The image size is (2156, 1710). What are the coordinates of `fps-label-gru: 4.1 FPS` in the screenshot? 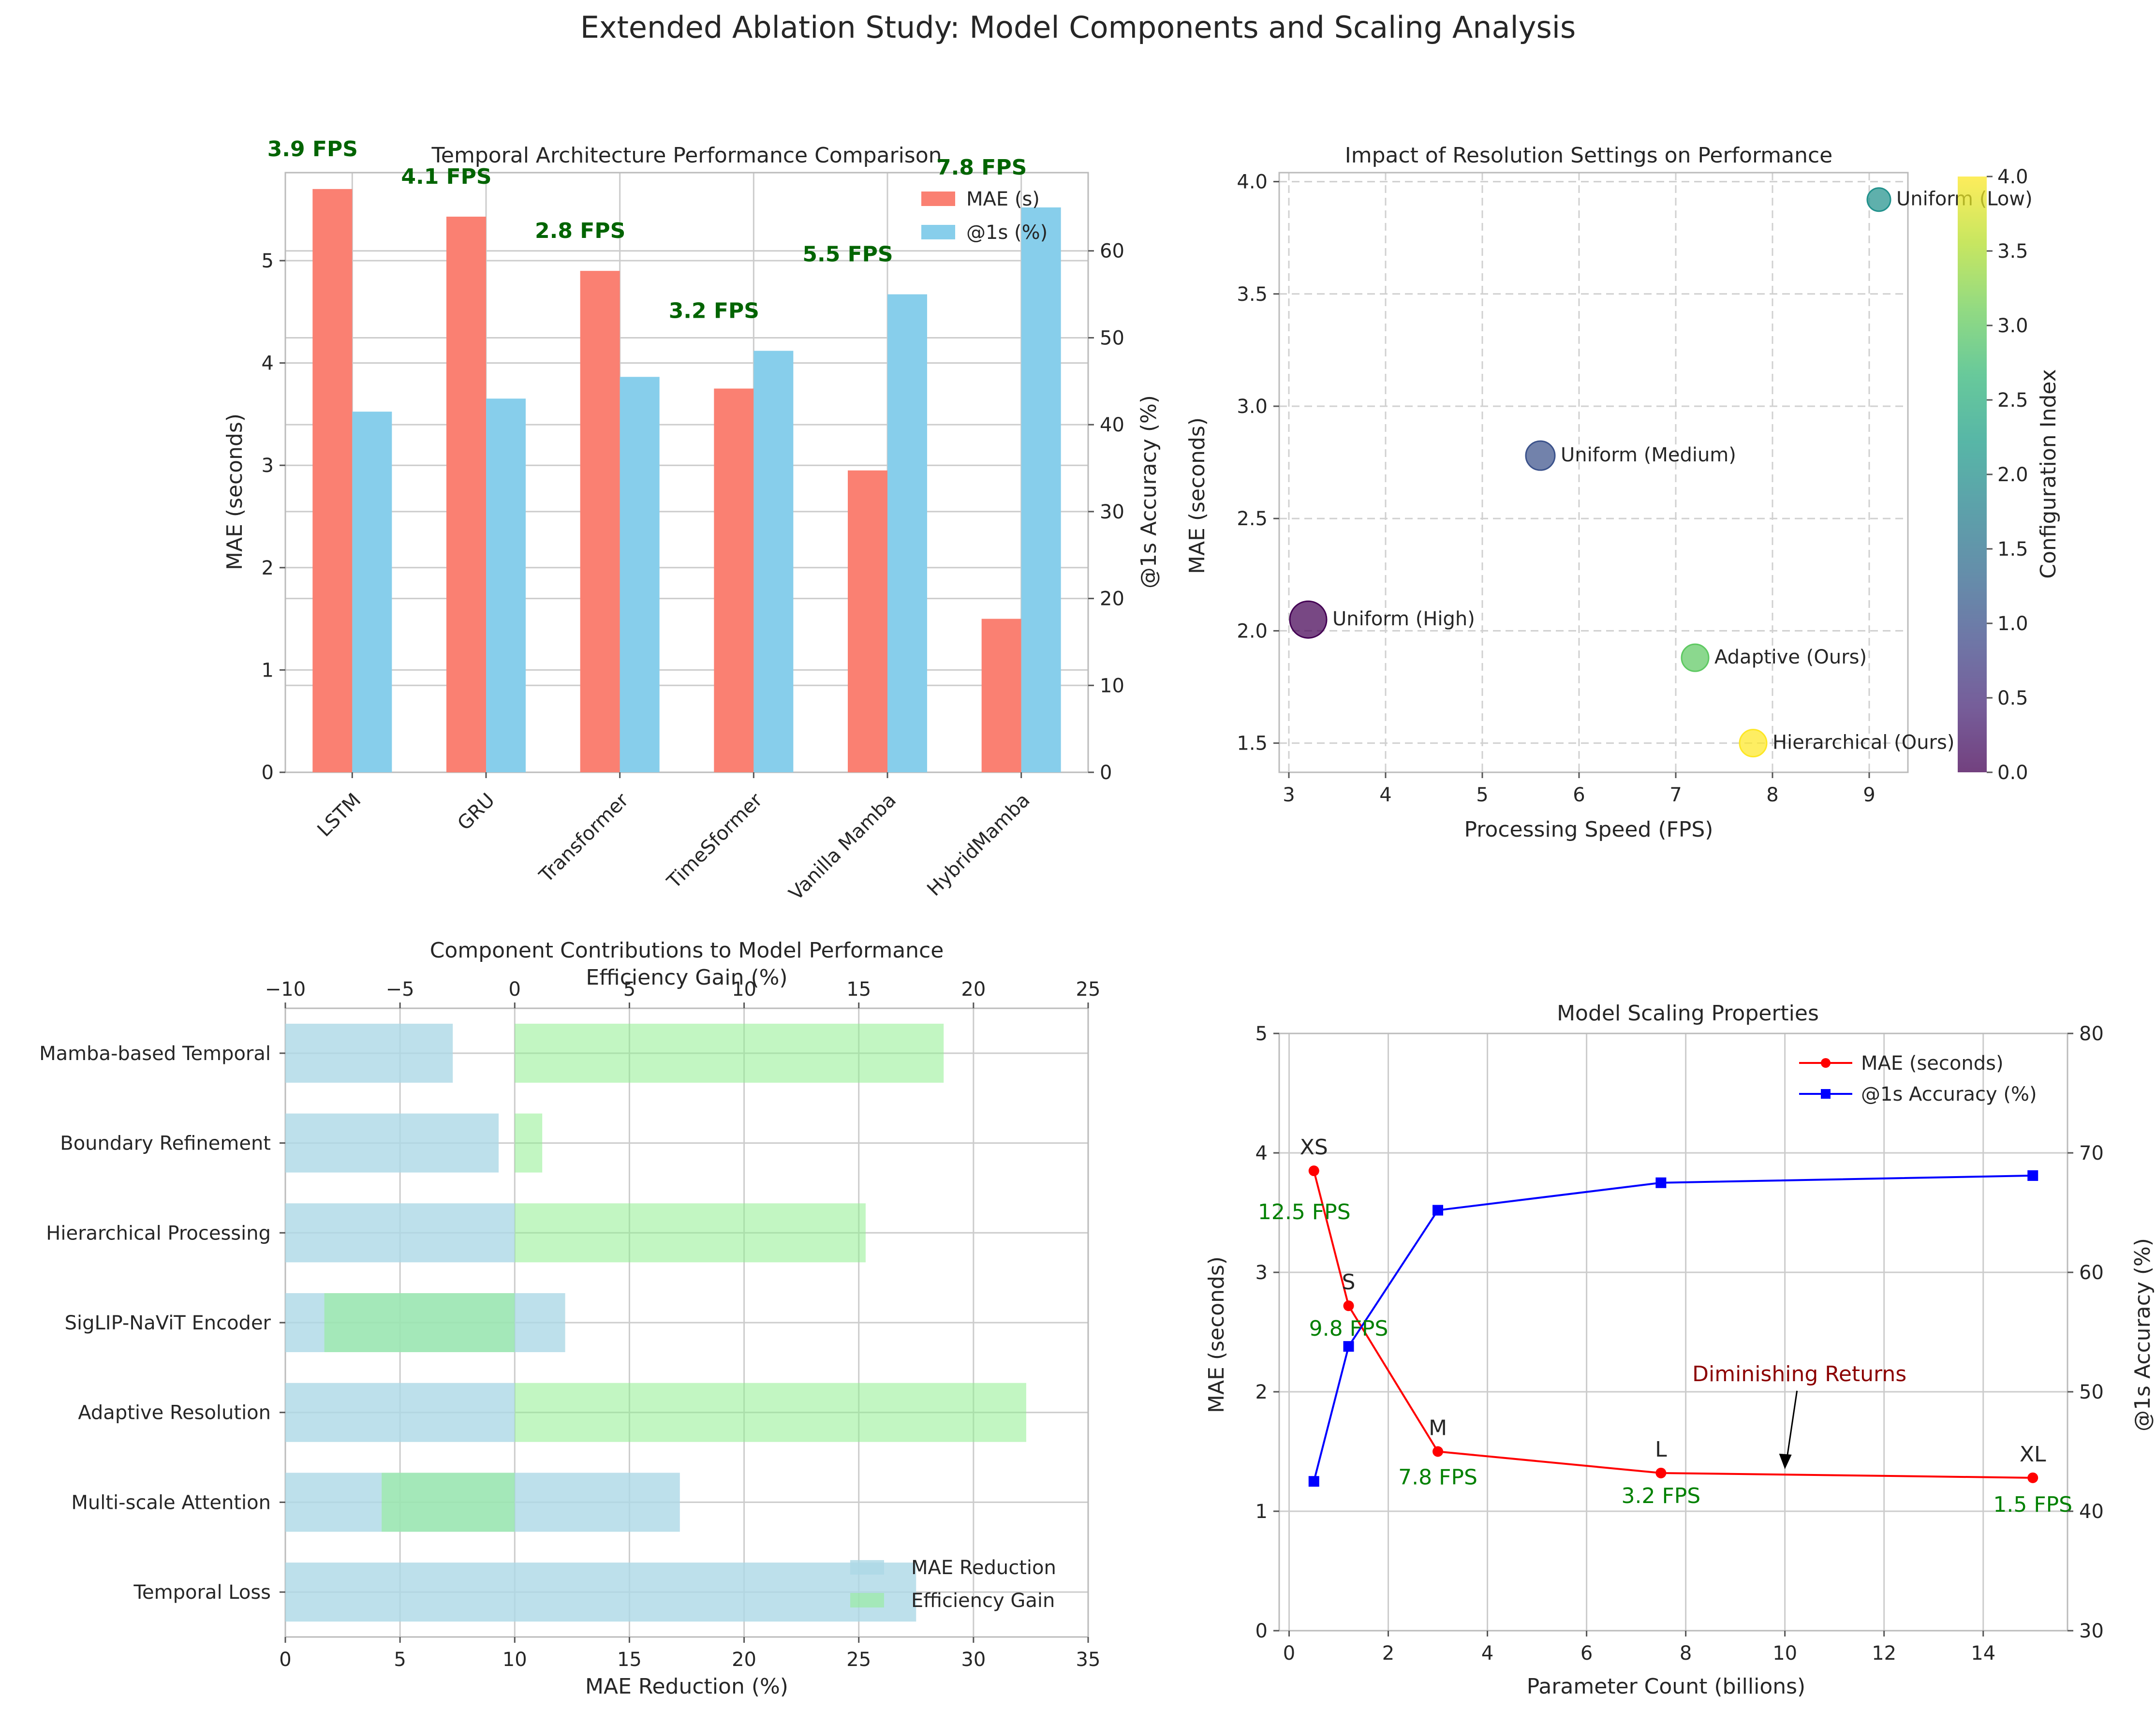 It's located at (446, 176).